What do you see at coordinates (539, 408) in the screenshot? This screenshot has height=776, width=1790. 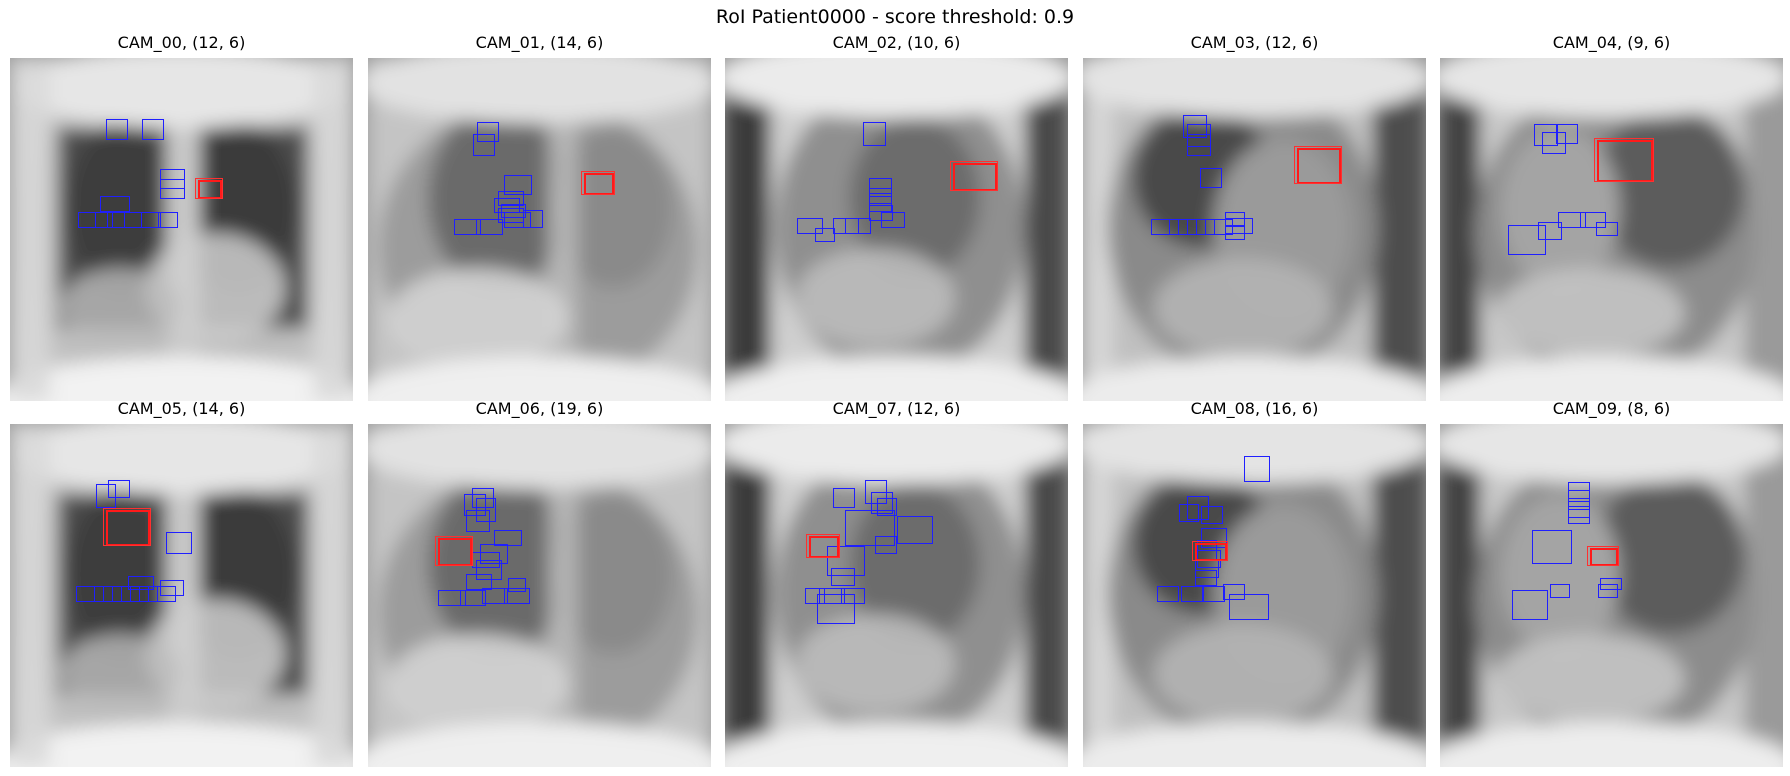 I see `panel-title: CAM_06, (19, 6)` at bounding box center [539, 408].